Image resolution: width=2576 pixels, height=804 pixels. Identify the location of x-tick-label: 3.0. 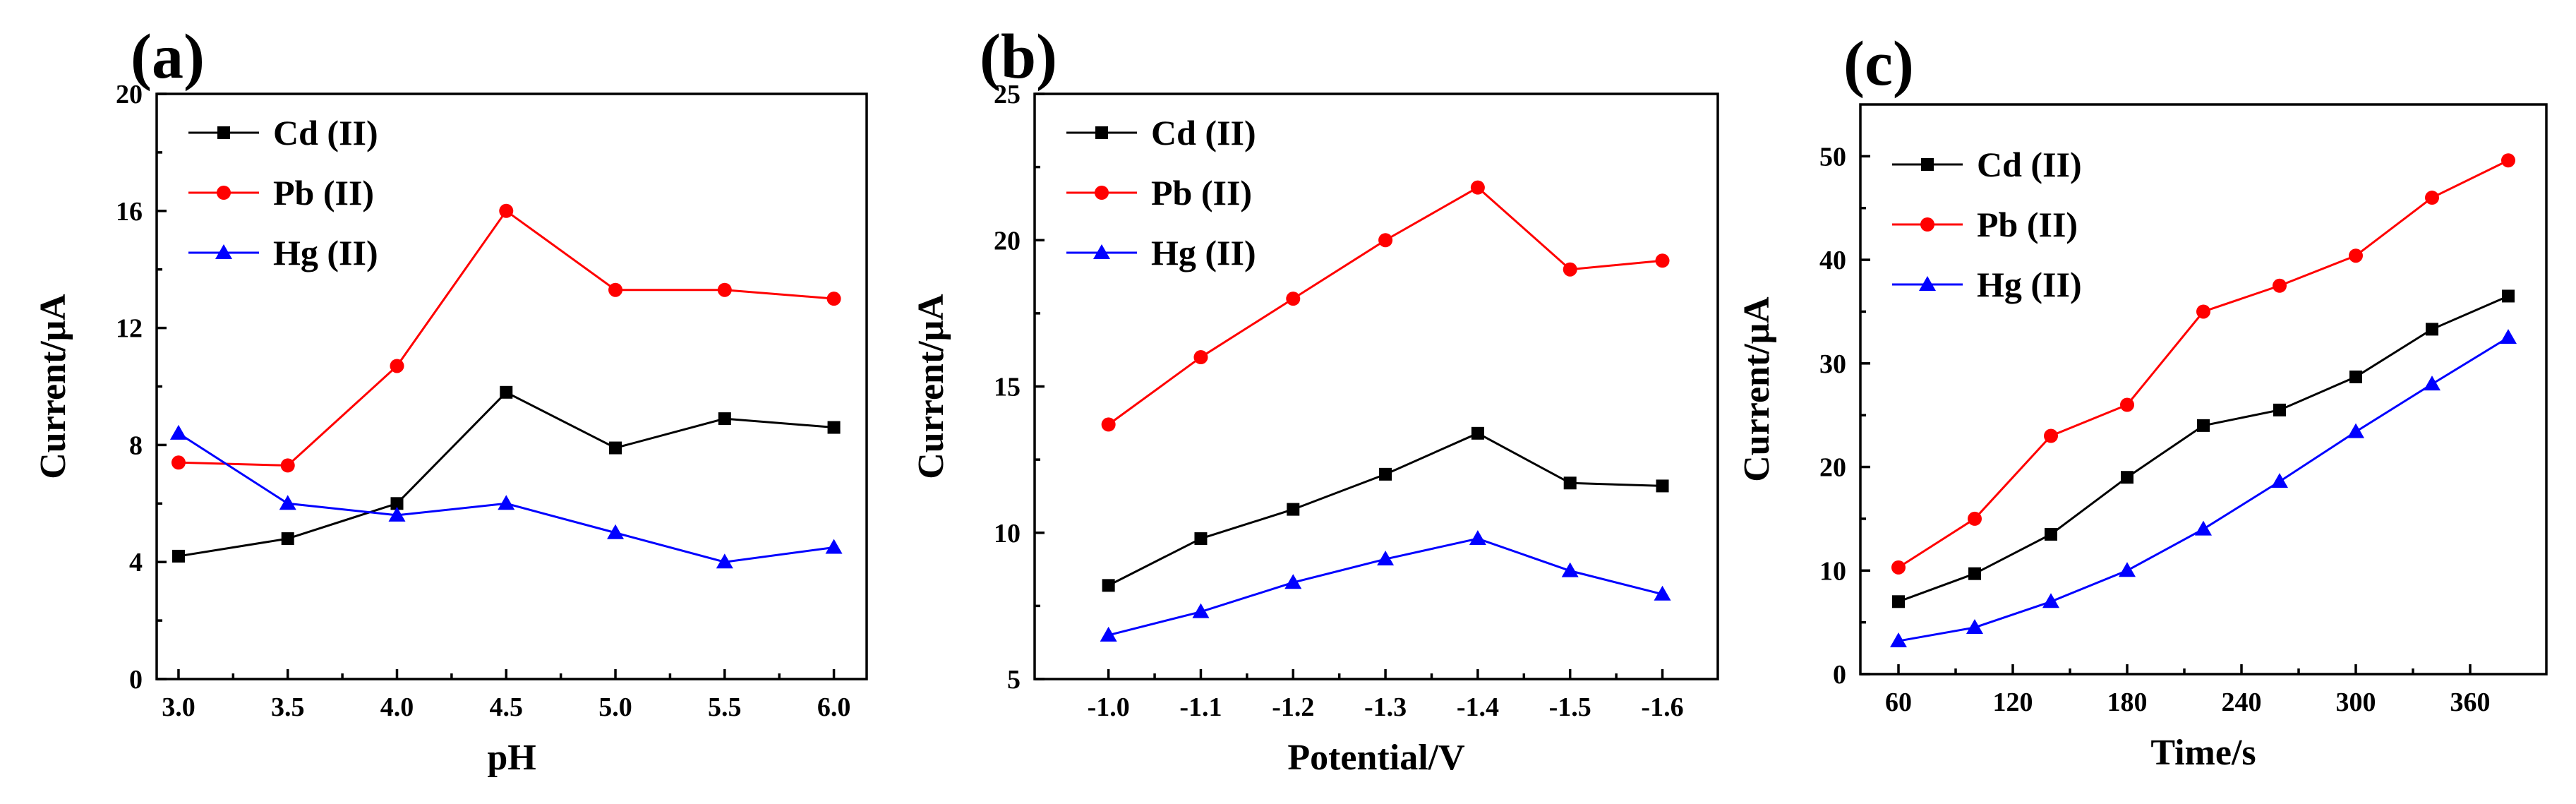
(178, 707).